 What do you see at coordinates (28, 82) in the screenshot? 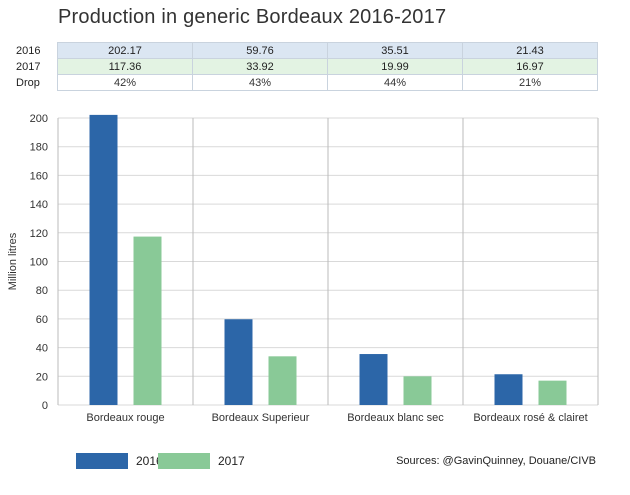
I see `row-label: Drop` at bounding box center [28, 82].